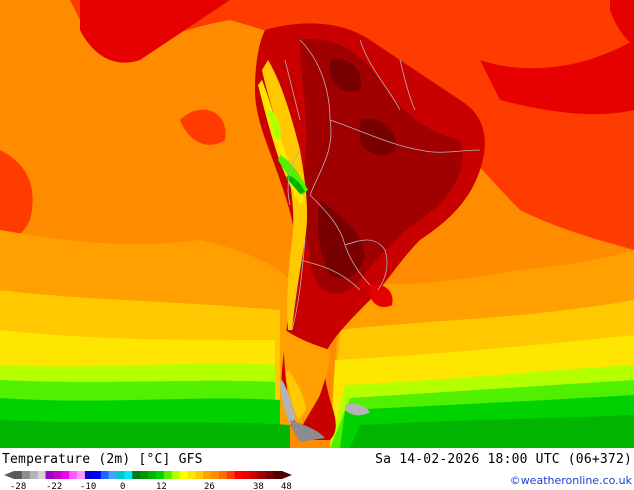  Describe the element at coordinates (54, 486) in the screenshot. I see `legend-tick-label: -22` at that location.